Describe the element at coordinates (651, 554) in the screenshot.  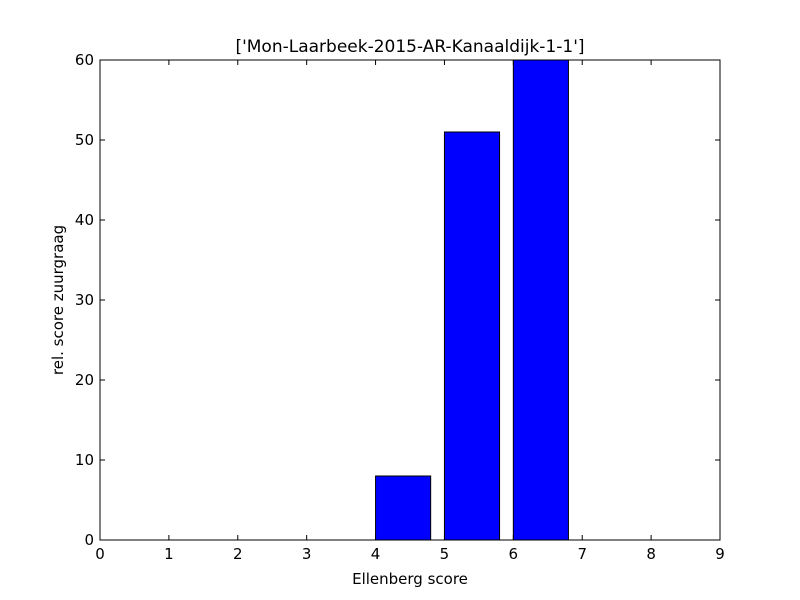
I see `x-tick-label-8: 8` at that location.